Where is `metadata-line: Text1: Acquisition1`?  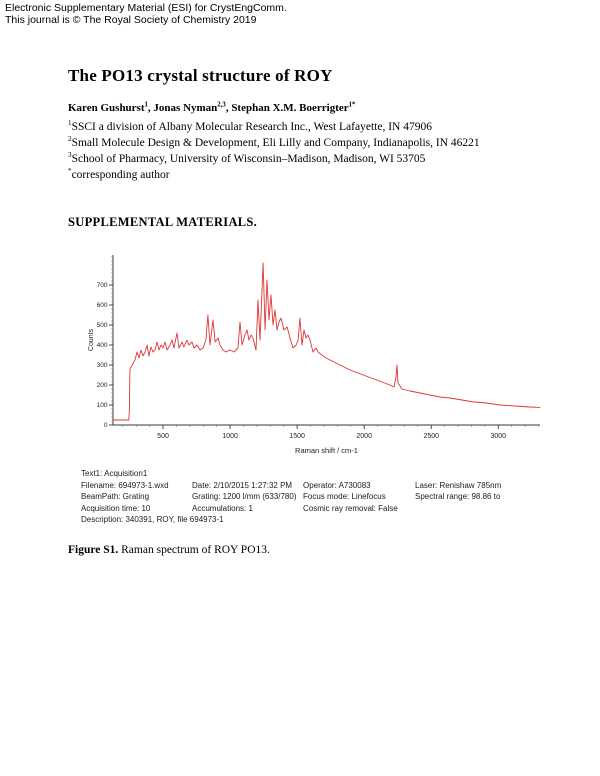
metadata-line: Text1: Acquisition1 is located at coordinates (114, 473).